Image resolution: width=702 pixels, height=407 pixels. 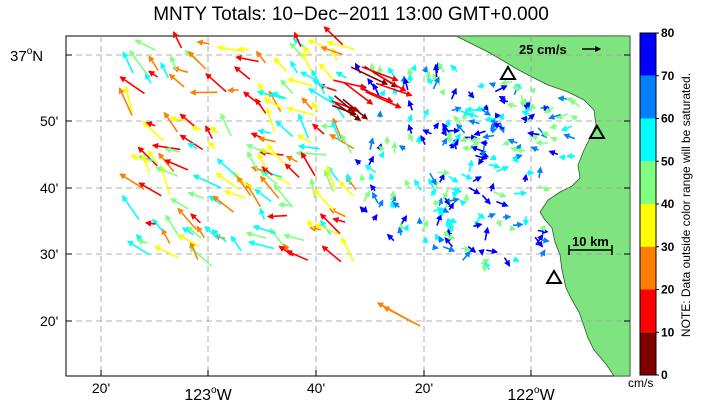 I want to click on scale-bar-label: 10 km, so click(x=590, y=241).